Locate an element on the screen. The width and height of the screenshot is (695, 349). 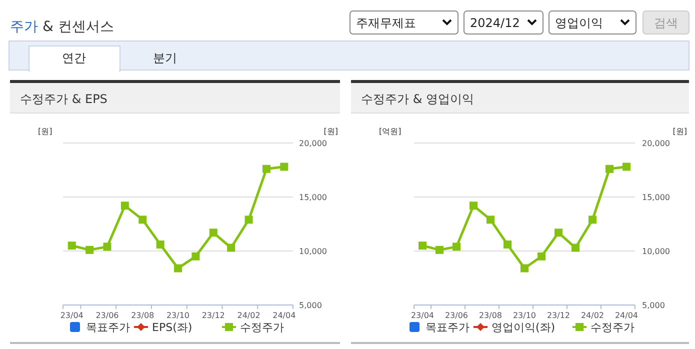
y-axis-title: [원] is located at coordinates (45, 131).